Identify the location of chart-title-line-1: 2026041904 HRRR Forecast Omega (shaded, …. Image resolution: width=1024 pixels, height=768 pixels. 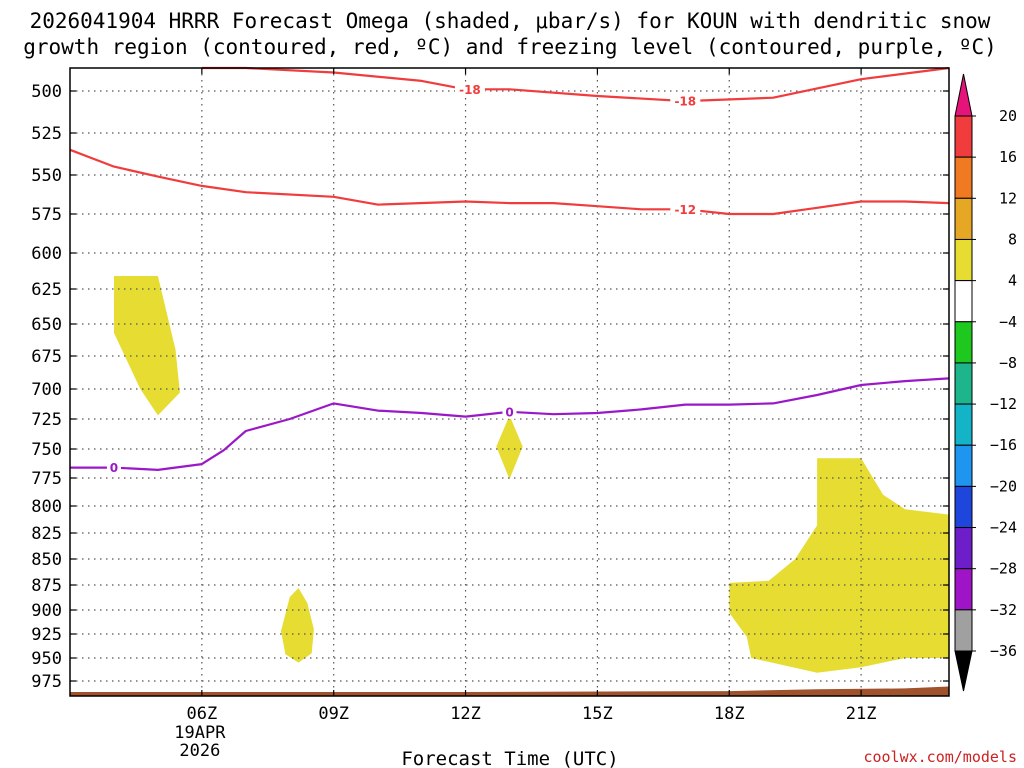
(510, 21).